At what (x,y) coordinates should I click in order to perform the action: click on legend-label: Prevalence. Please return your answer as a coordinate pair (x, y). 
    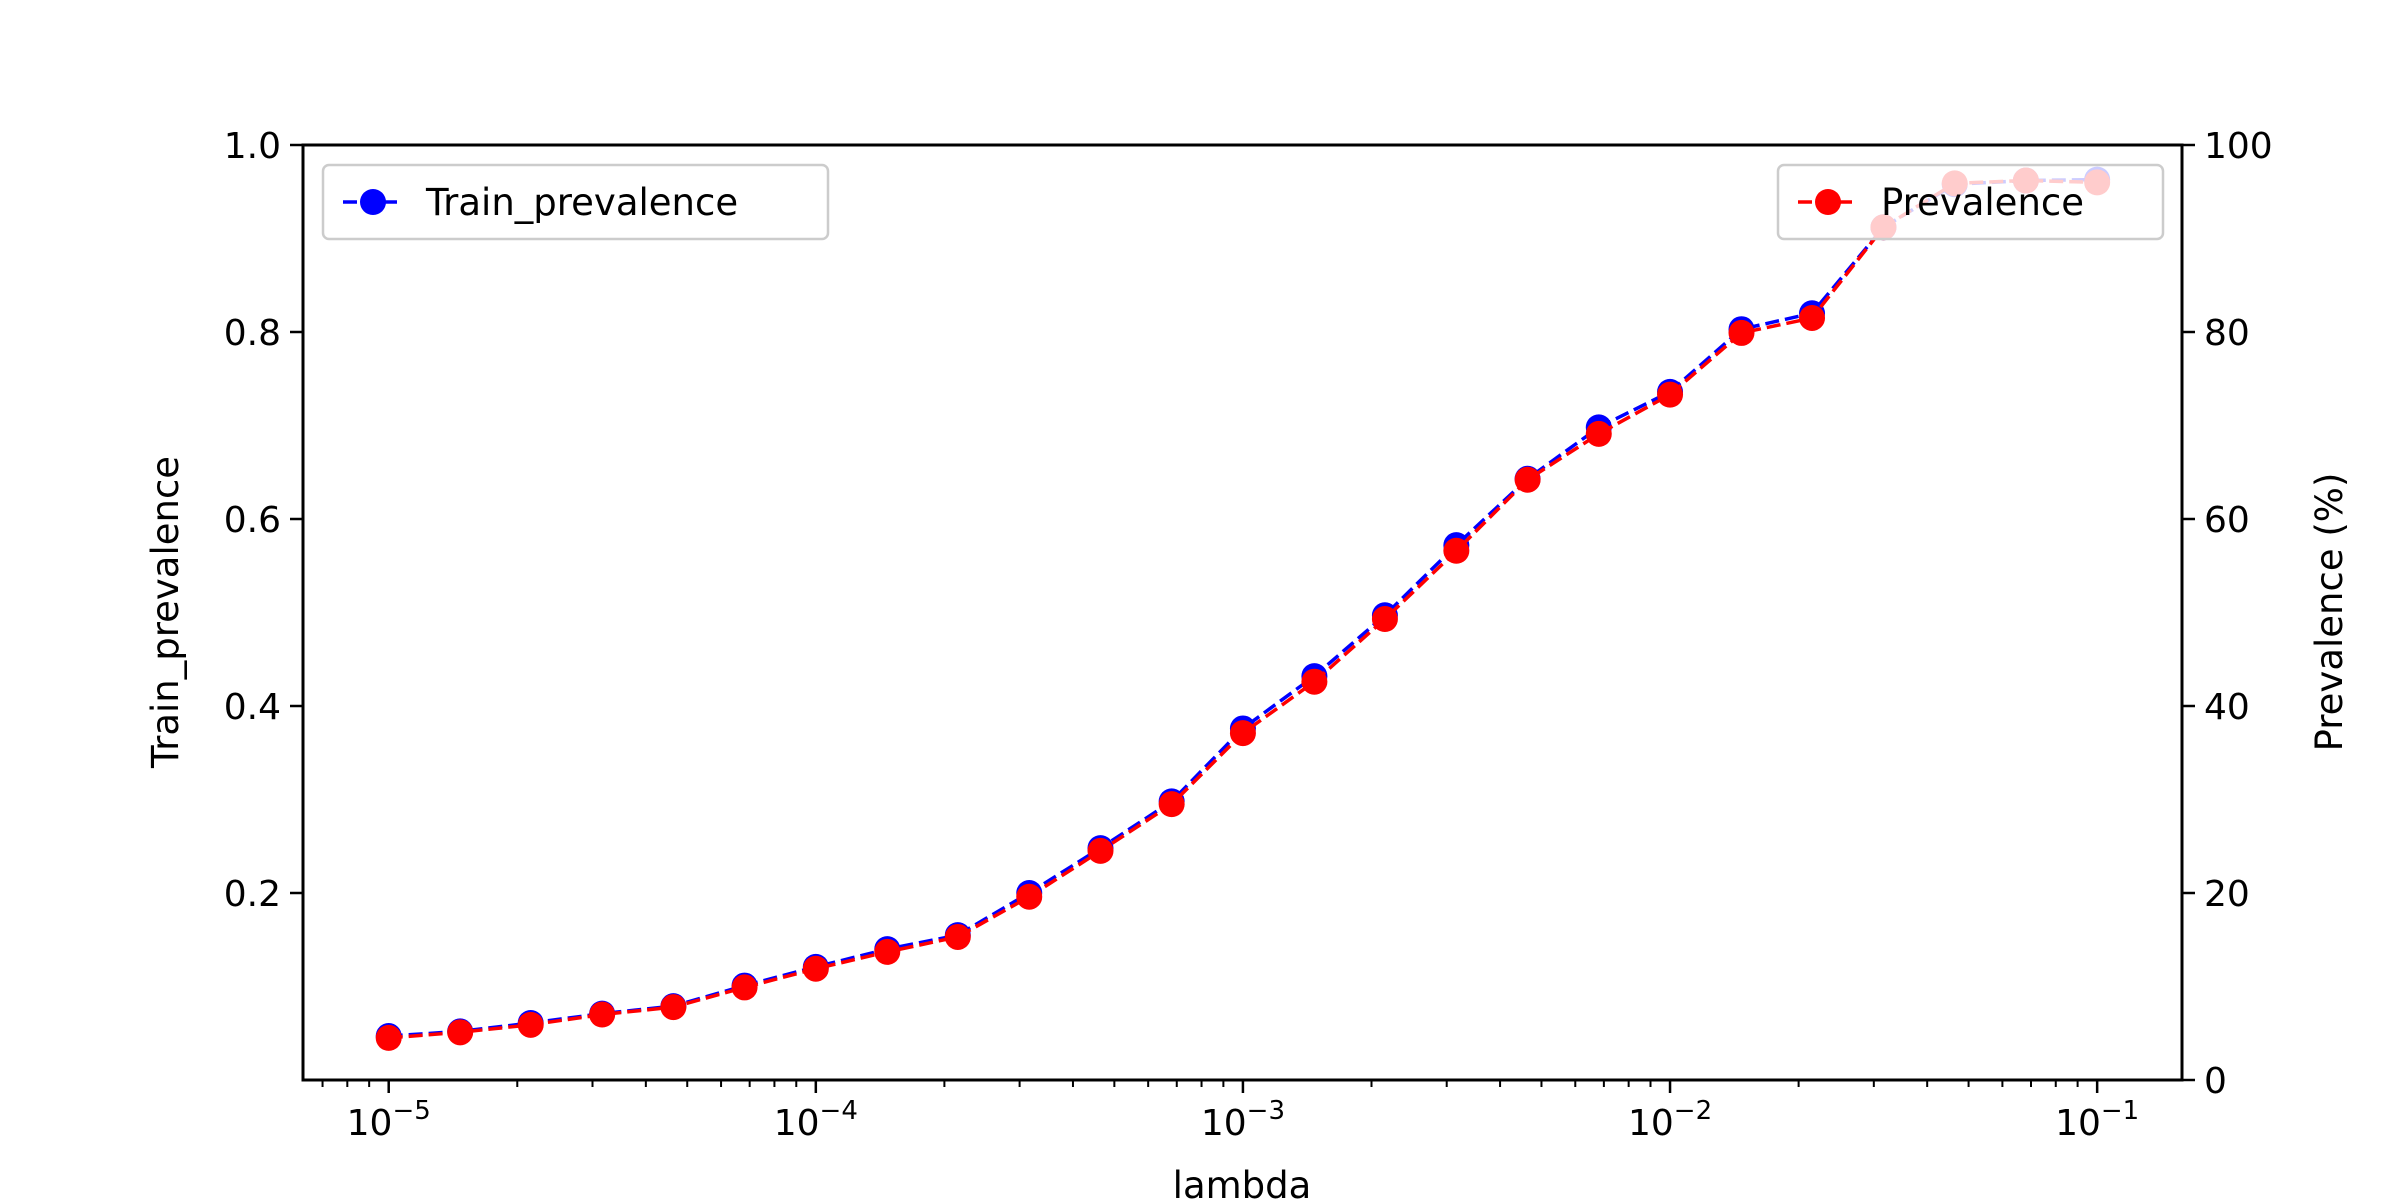
    Looking at the image, I should click on (1982, 202).